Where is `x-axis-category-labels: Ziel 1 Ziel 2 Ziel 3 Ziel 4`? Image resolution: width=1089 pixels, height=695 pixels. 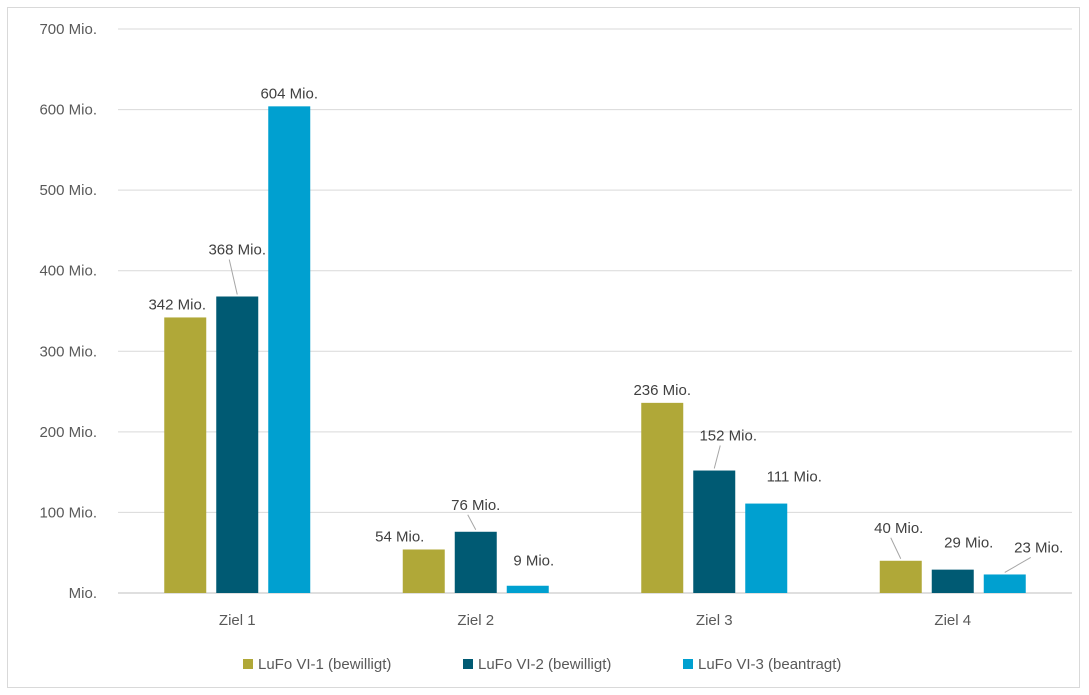
x-axis-category-labels: Ziel 1 Ziel 2 Ziel 3 Ziel 4 is located at coordinates (595, 620).